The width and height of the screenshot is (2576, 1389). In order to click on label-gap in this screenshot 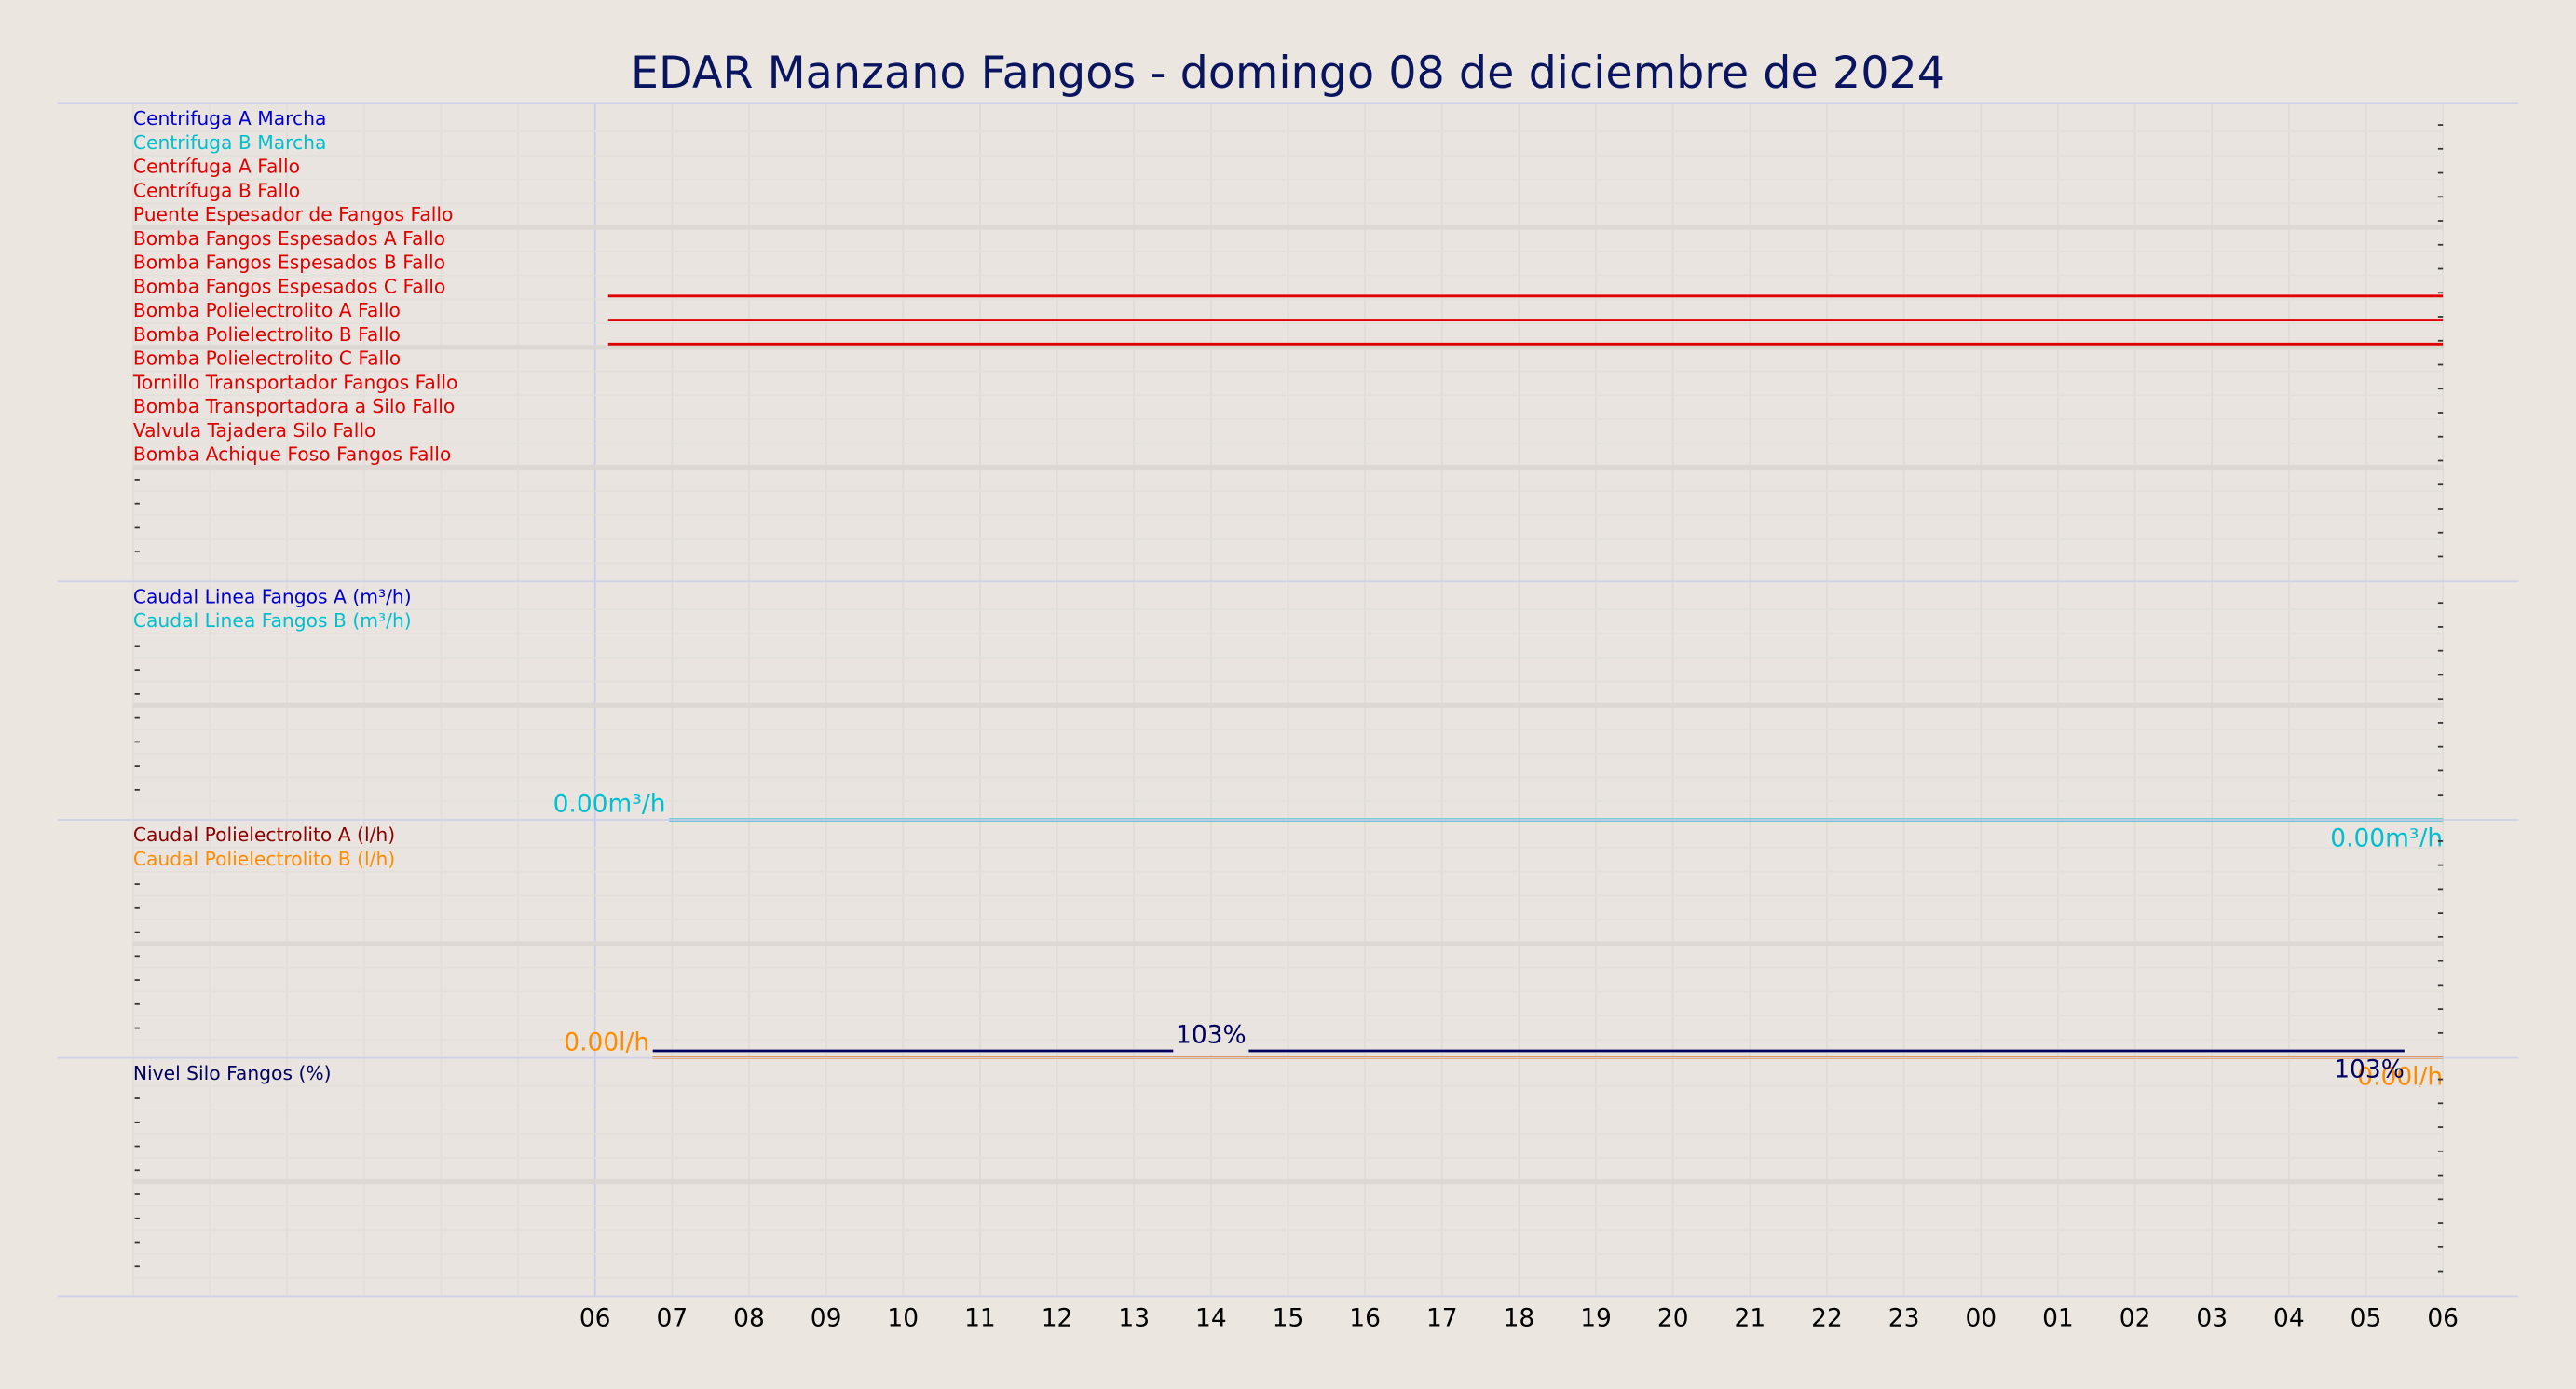, I will do `click(1211, 1051)`.